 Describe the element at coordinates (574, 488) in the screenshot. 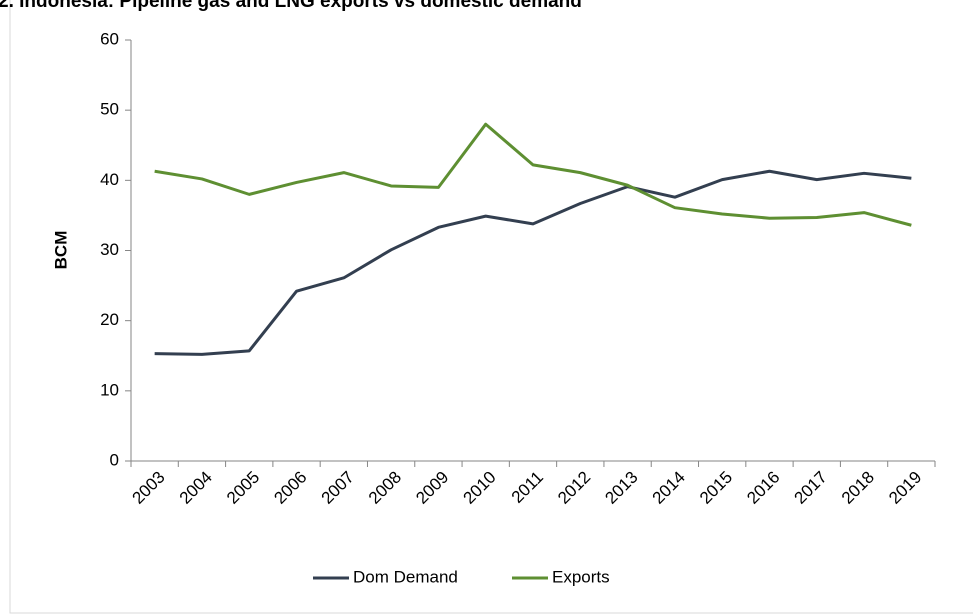

I see `x-tick-label: 2012` at that location.